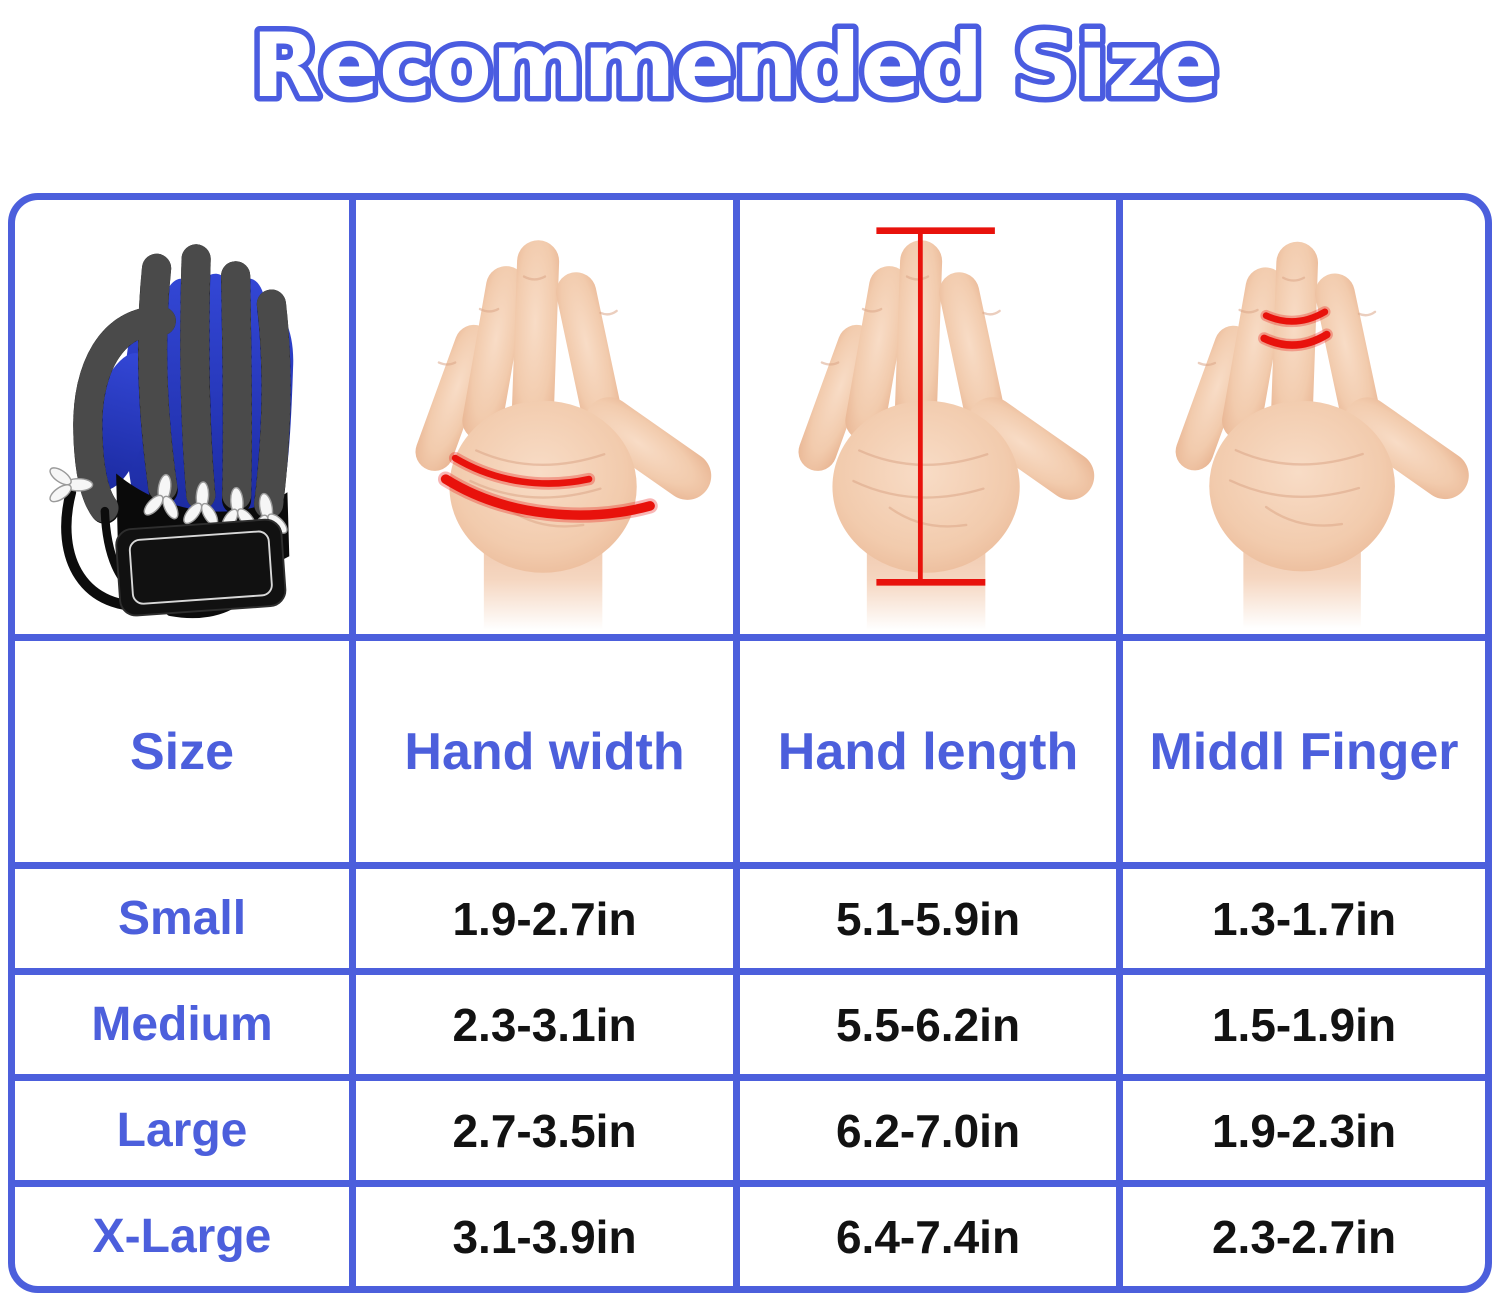  I want to click on cell-xlarge-hand-width: 3.1-3.9in, so click(544, 1236).